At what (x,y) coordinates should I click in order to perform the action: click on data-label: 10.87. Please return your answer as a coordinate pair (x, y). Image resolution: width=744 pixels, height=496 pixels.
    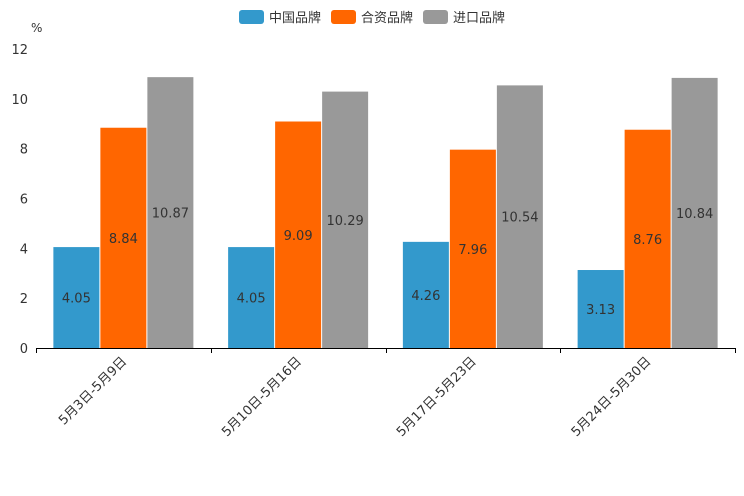
    Looking at the image, I should click on (170, 214).